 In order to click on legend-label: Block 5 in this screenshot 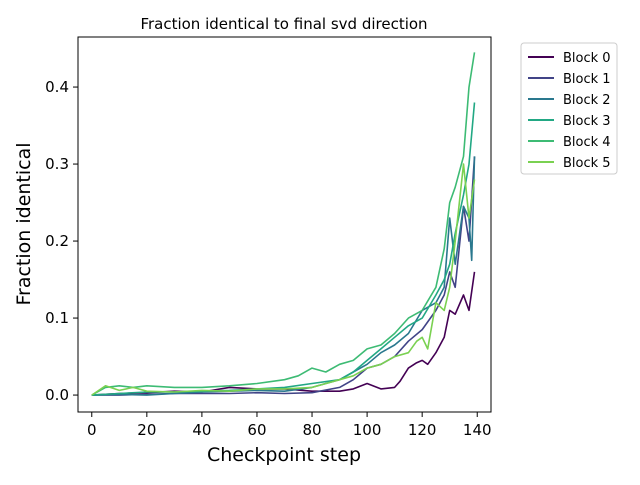, I will do `click(587, 163)`.